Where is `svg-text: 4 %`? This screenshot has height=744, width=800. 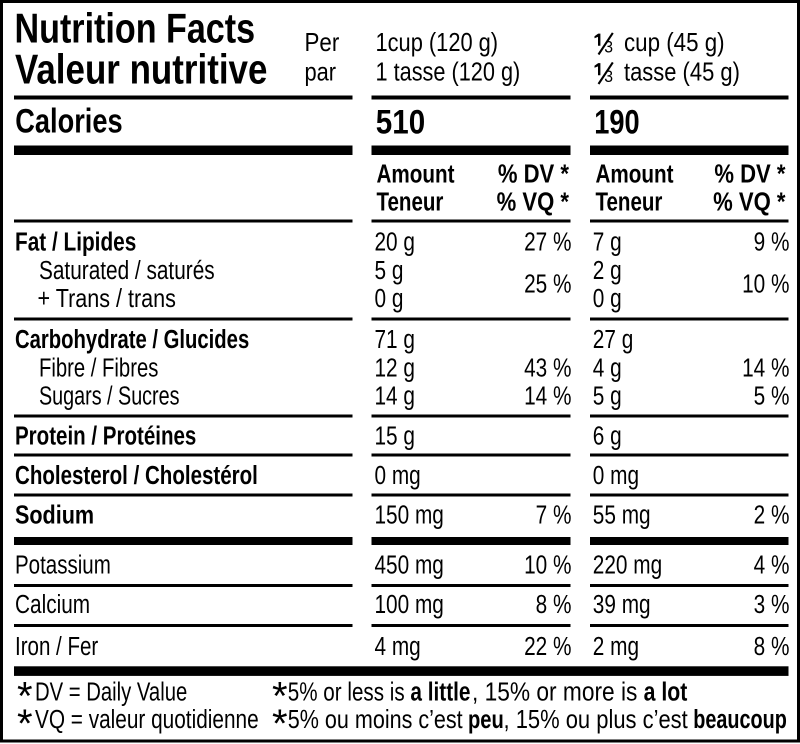 svg-text: 4 % is located at coordinates (772, 564).